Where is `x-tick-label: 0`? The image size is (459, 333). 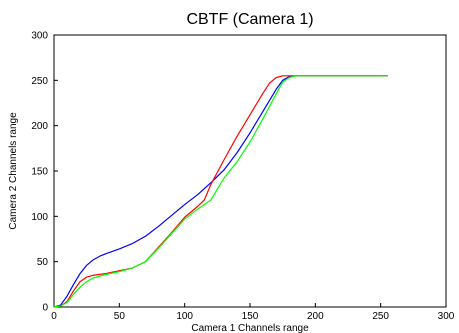
x-tick-label: 0 is located at coordinates (54, 316).